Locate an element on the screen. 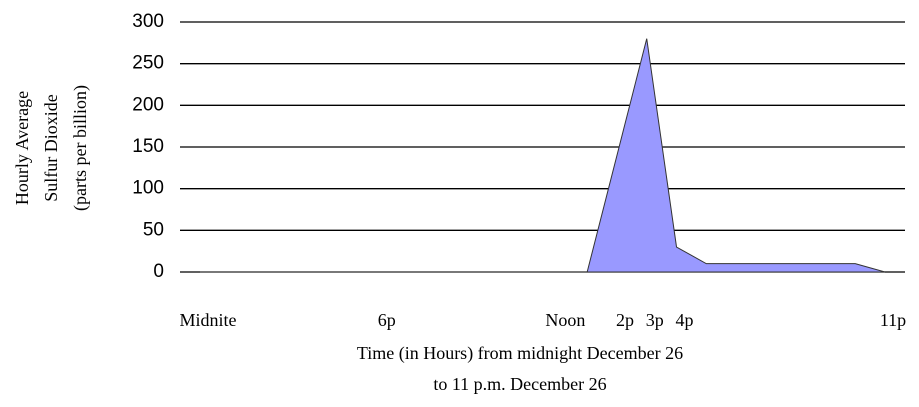 This screenshot has width=919, height=407. y-tick-label: 0 is located at coordinates (158, 271).